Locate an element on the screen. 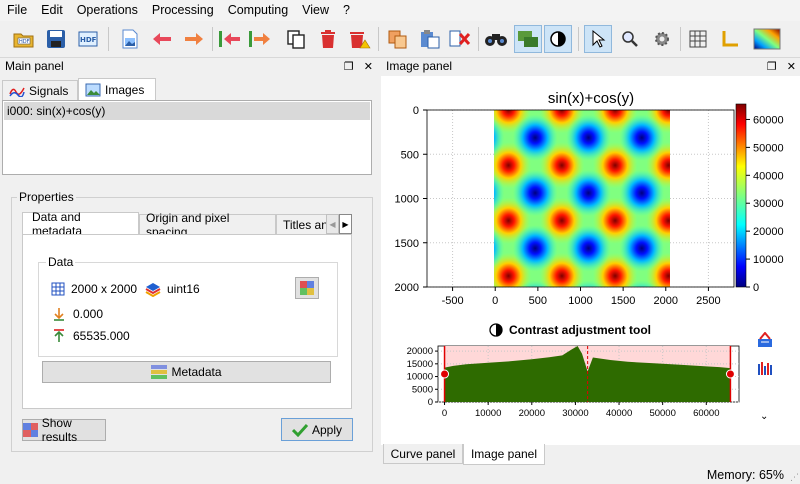 This screenshot has height=484, width=800. metadata-icon is located at coordinates (159, 372).